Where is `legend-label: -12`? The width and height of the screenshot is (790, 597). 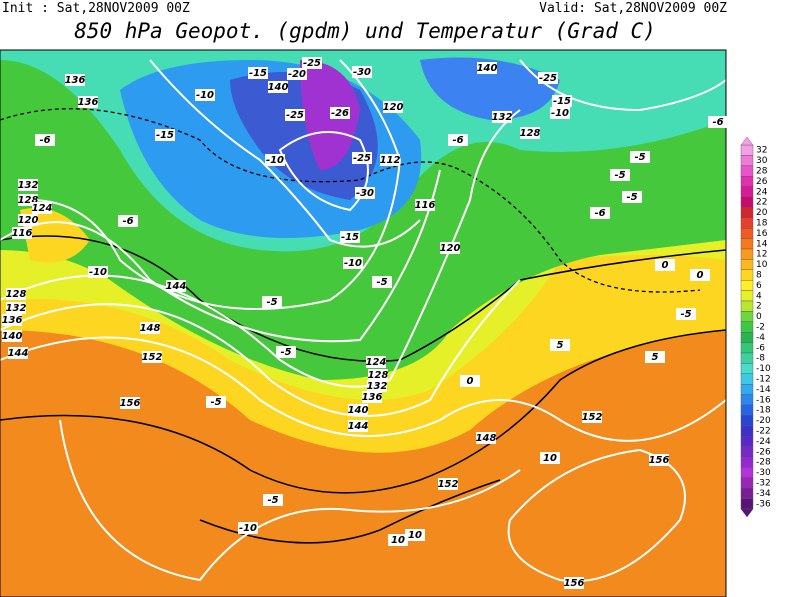
legend-label: -12 is located at coordinates (763, 380).